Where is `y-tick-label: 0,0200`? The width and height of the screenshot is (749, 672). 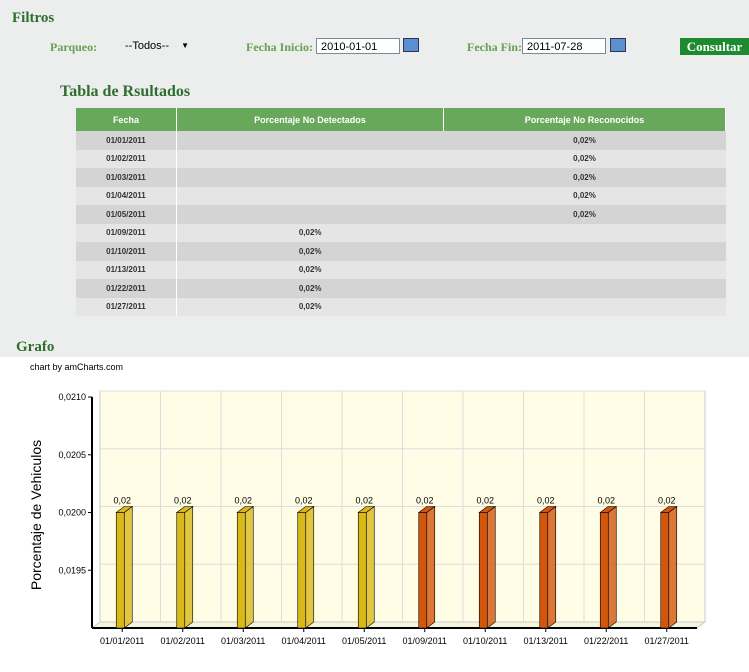 y-tick-label: 0,0200 is located at coordinates (72, 513).